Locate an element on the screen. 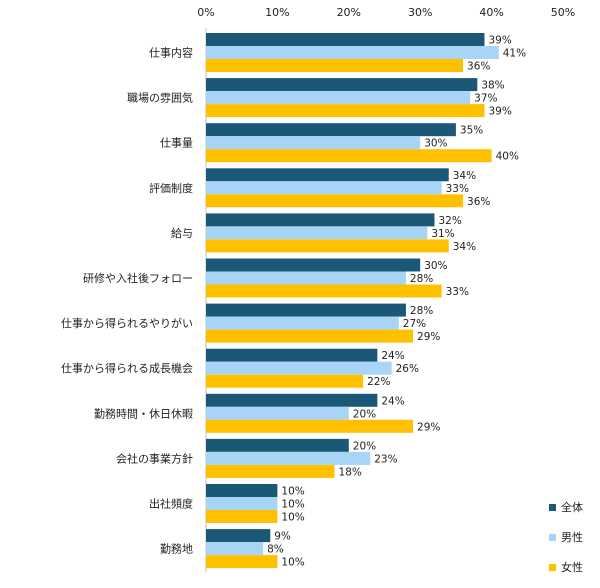 The width and height of the screenshot is (600, 588). data-label: 26% is located at coordinates (407, 369).